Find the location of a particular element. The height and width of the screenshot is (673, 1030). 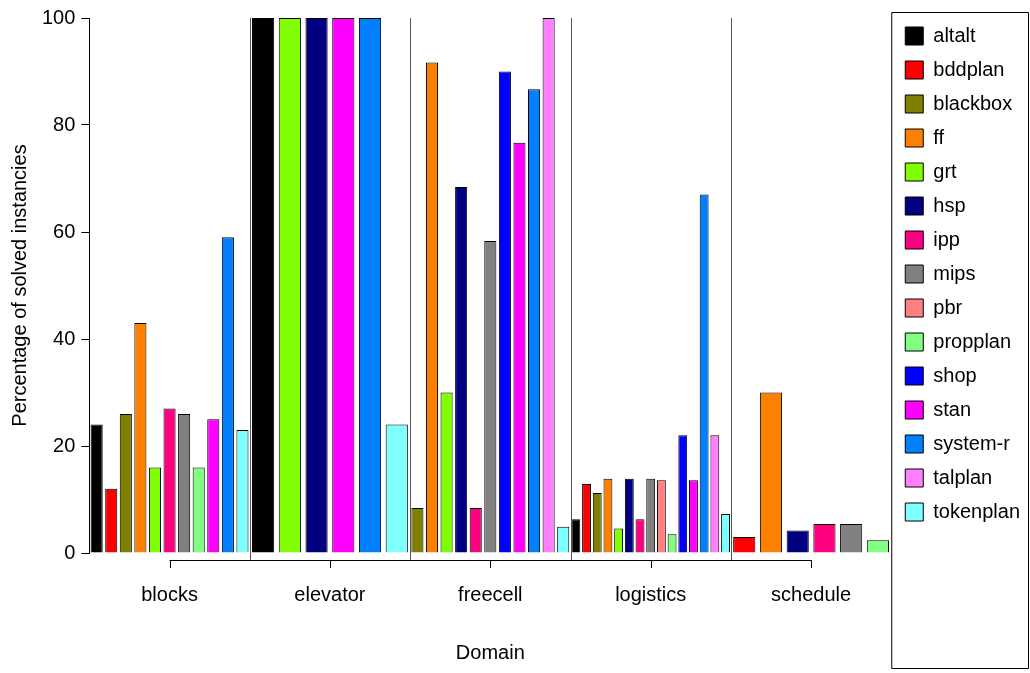

x-tick-label: freecell is located at coordinates (490, 593).